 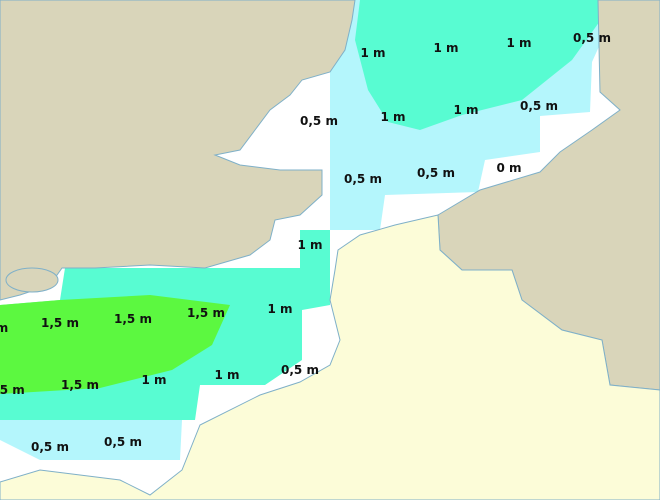 I want to click on depth-1-5m-zone, so click(x=115, y=344).